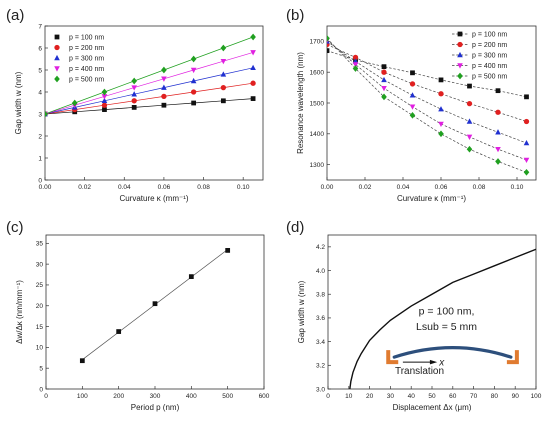  Describe the element at coordinates (446, 327) in the screenshot. I see `annotation-line-2: Lsub = 5 mm` at that location.